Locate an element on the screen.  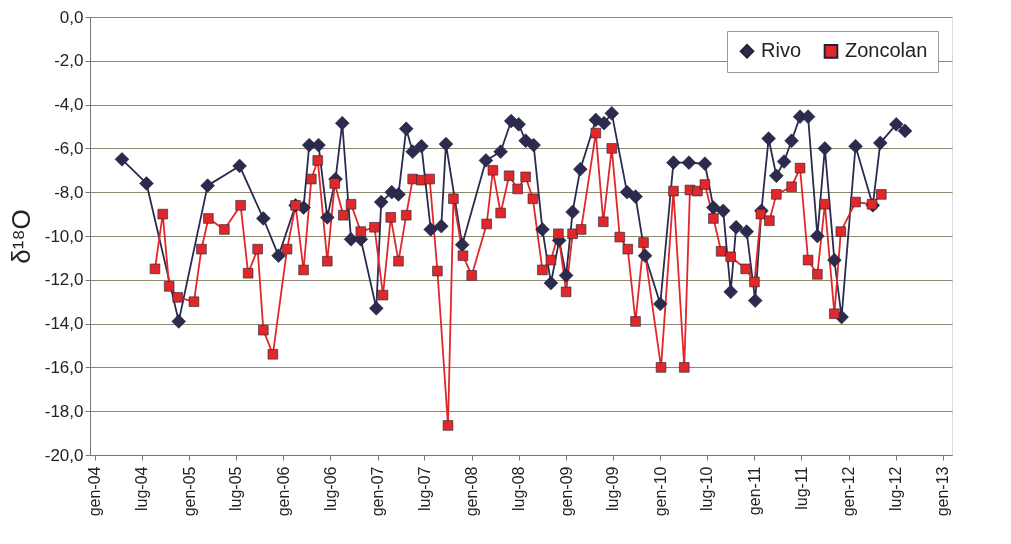
x-tick-label: gen-06 is located at coordinates (283, 491).